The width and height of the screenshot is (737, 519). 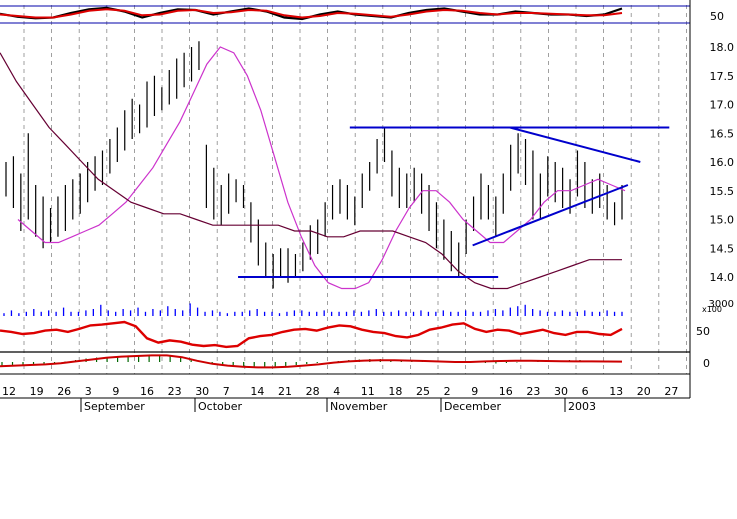 What do you see at coordinates (722, 76) in the screenshot?
I see `price-tick-label: 17.5` at bounding box center [722, 76].